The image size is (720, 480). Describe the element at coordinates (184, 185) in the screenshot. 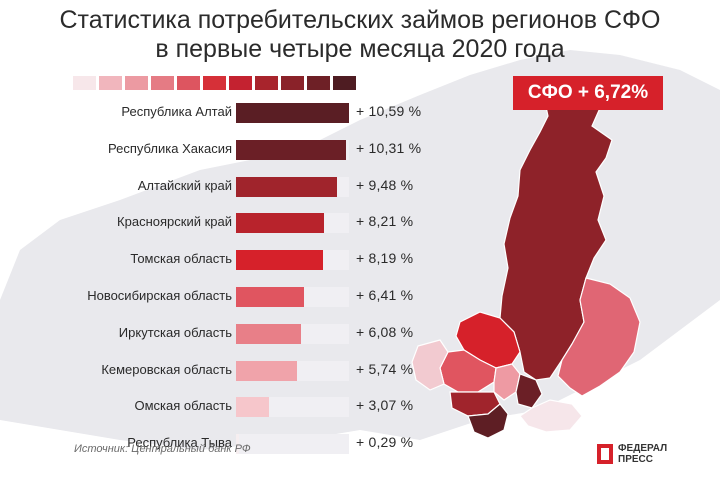

I see `category-label: Алтайский край` at that location.